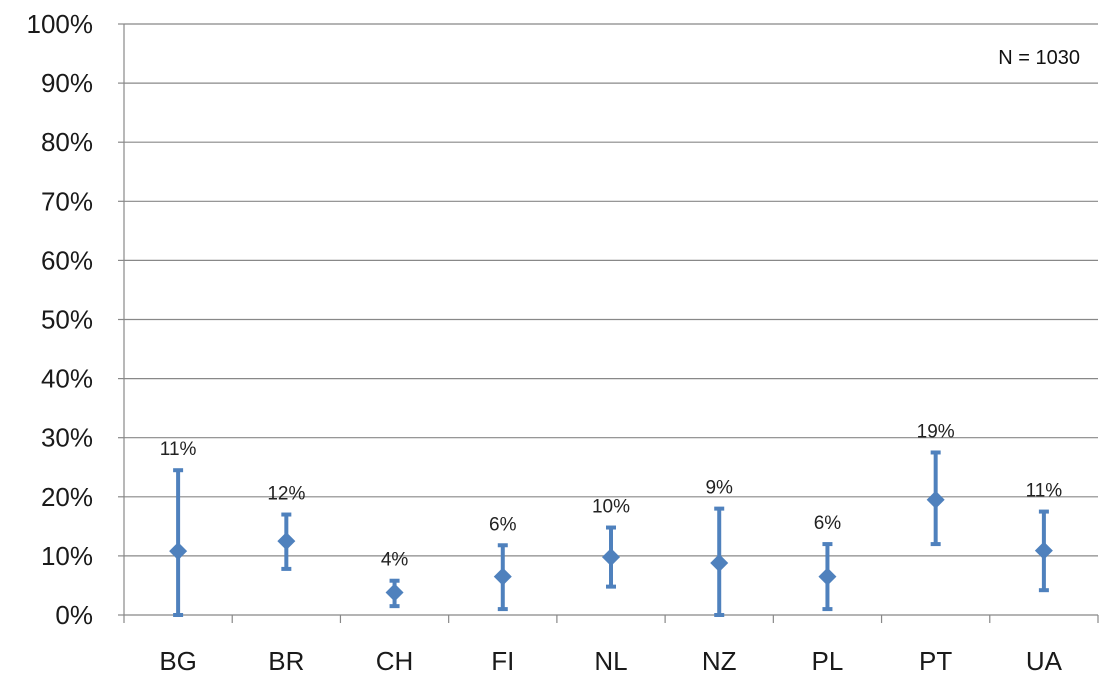  What do you see at coordinates (611, 643) in the screenshot?
I see `x-axis: BG BR CH FI NL NZ PL PT UA` at bounding box center [611, 643].